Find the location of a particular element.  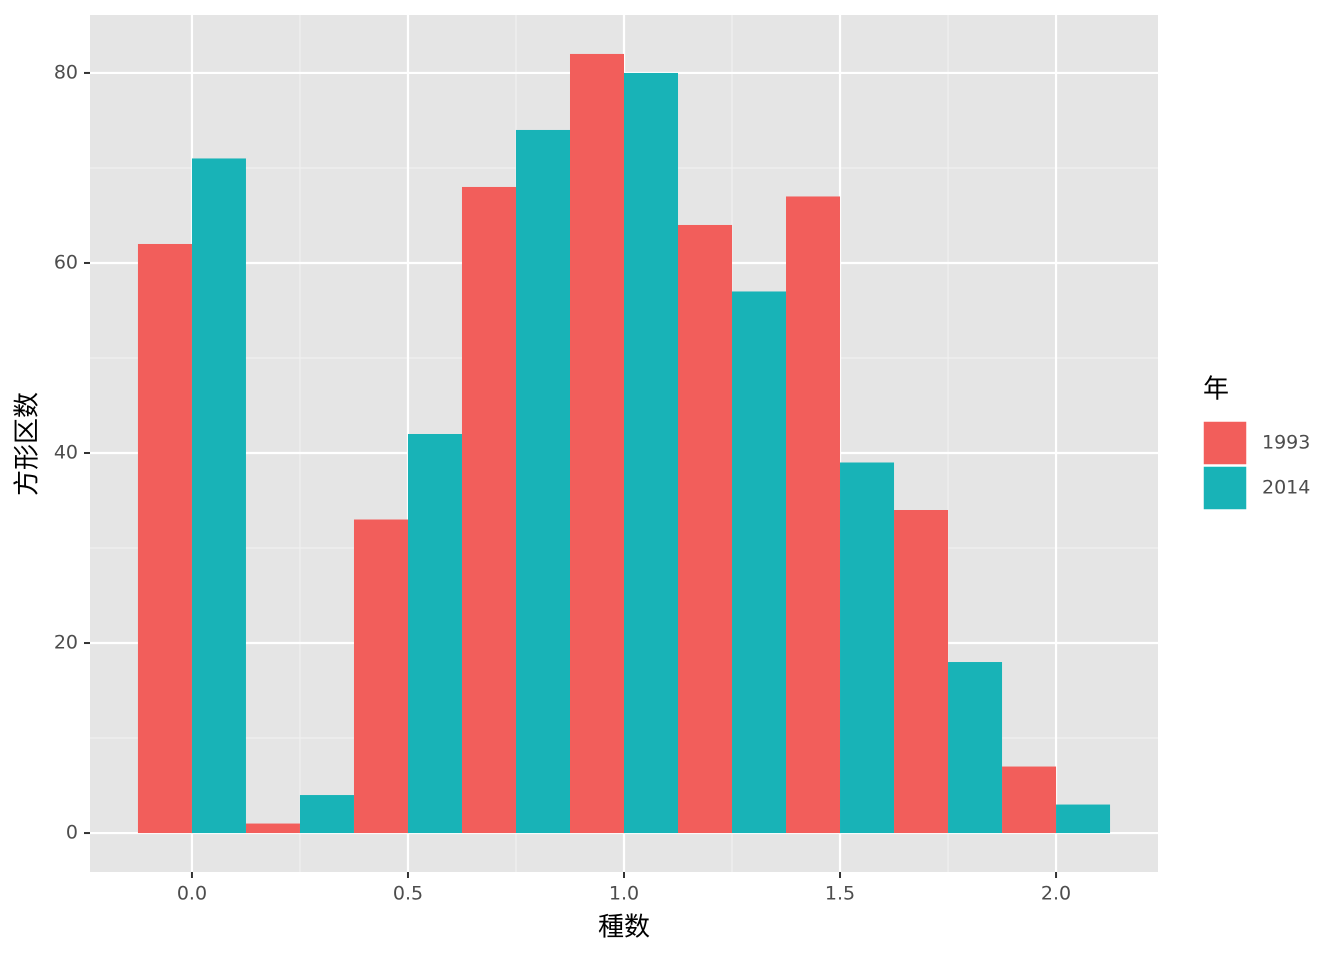

x-tick-label: 1.0 is located at coordinates (624, 894).